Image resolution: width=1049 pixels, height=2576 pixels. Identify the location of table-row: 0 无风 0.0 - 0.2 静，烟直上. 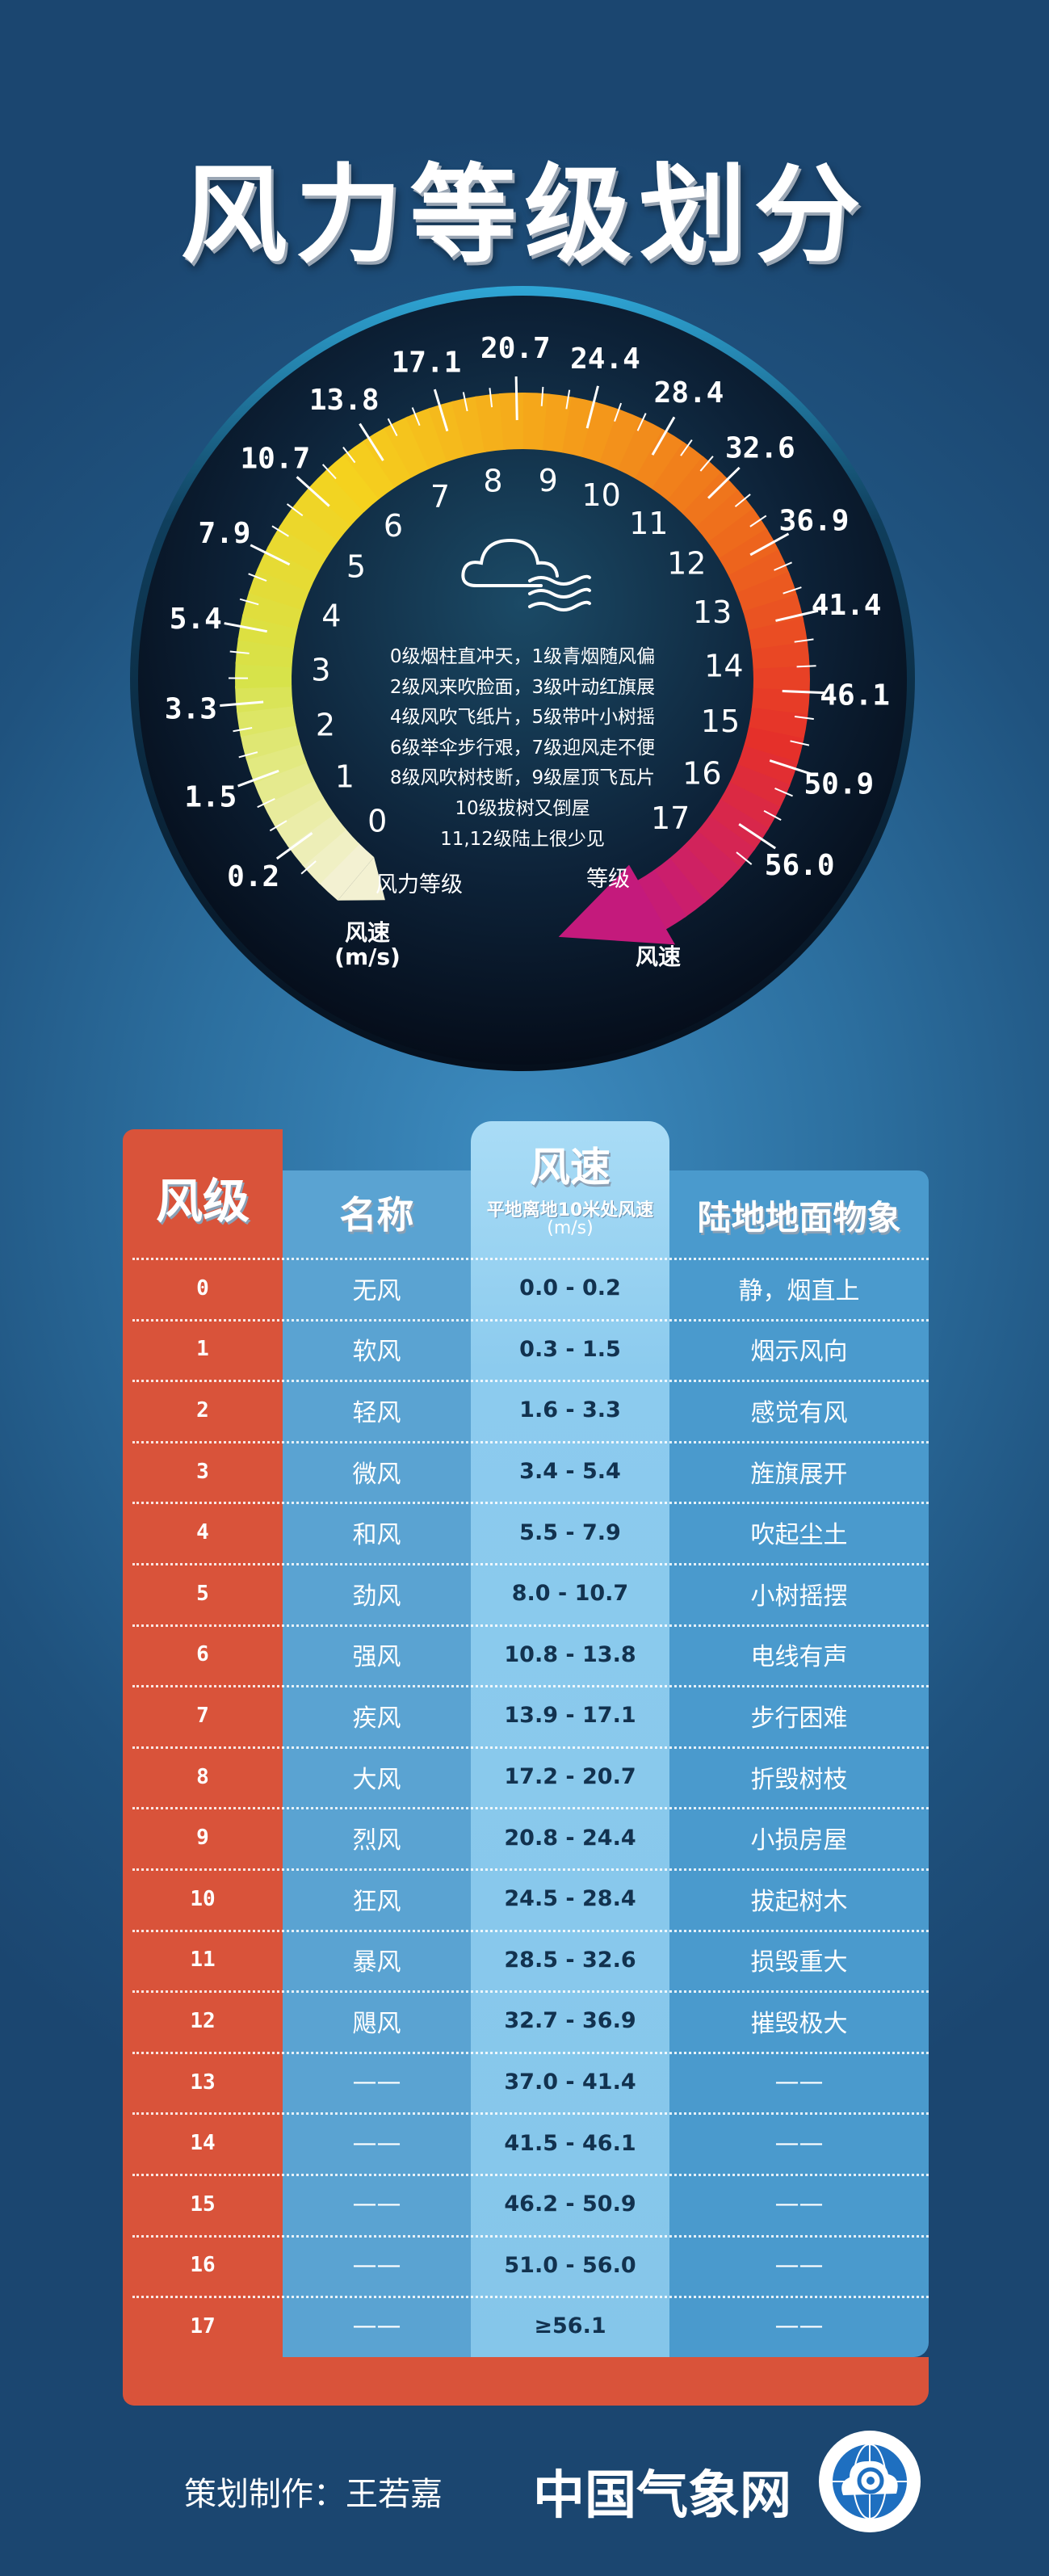
(526, 1288).